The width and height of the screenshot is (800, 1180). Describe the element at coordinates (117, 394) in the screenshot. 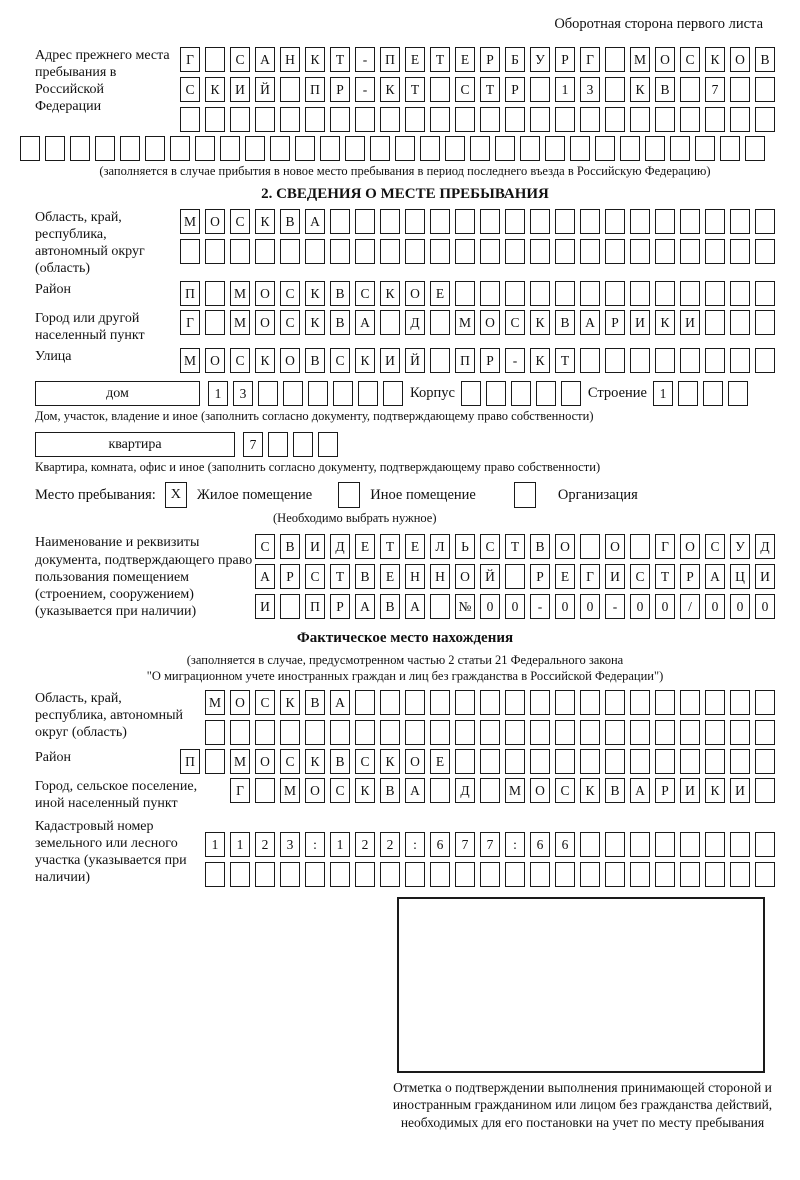

I see `house-writein-box: дом` at that location.